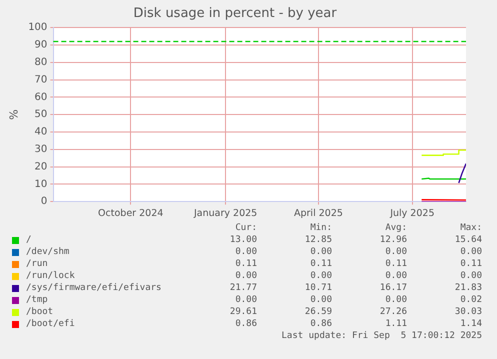 The image size is (497, 359). I want to click on text: 26.59, so click(318, 312).